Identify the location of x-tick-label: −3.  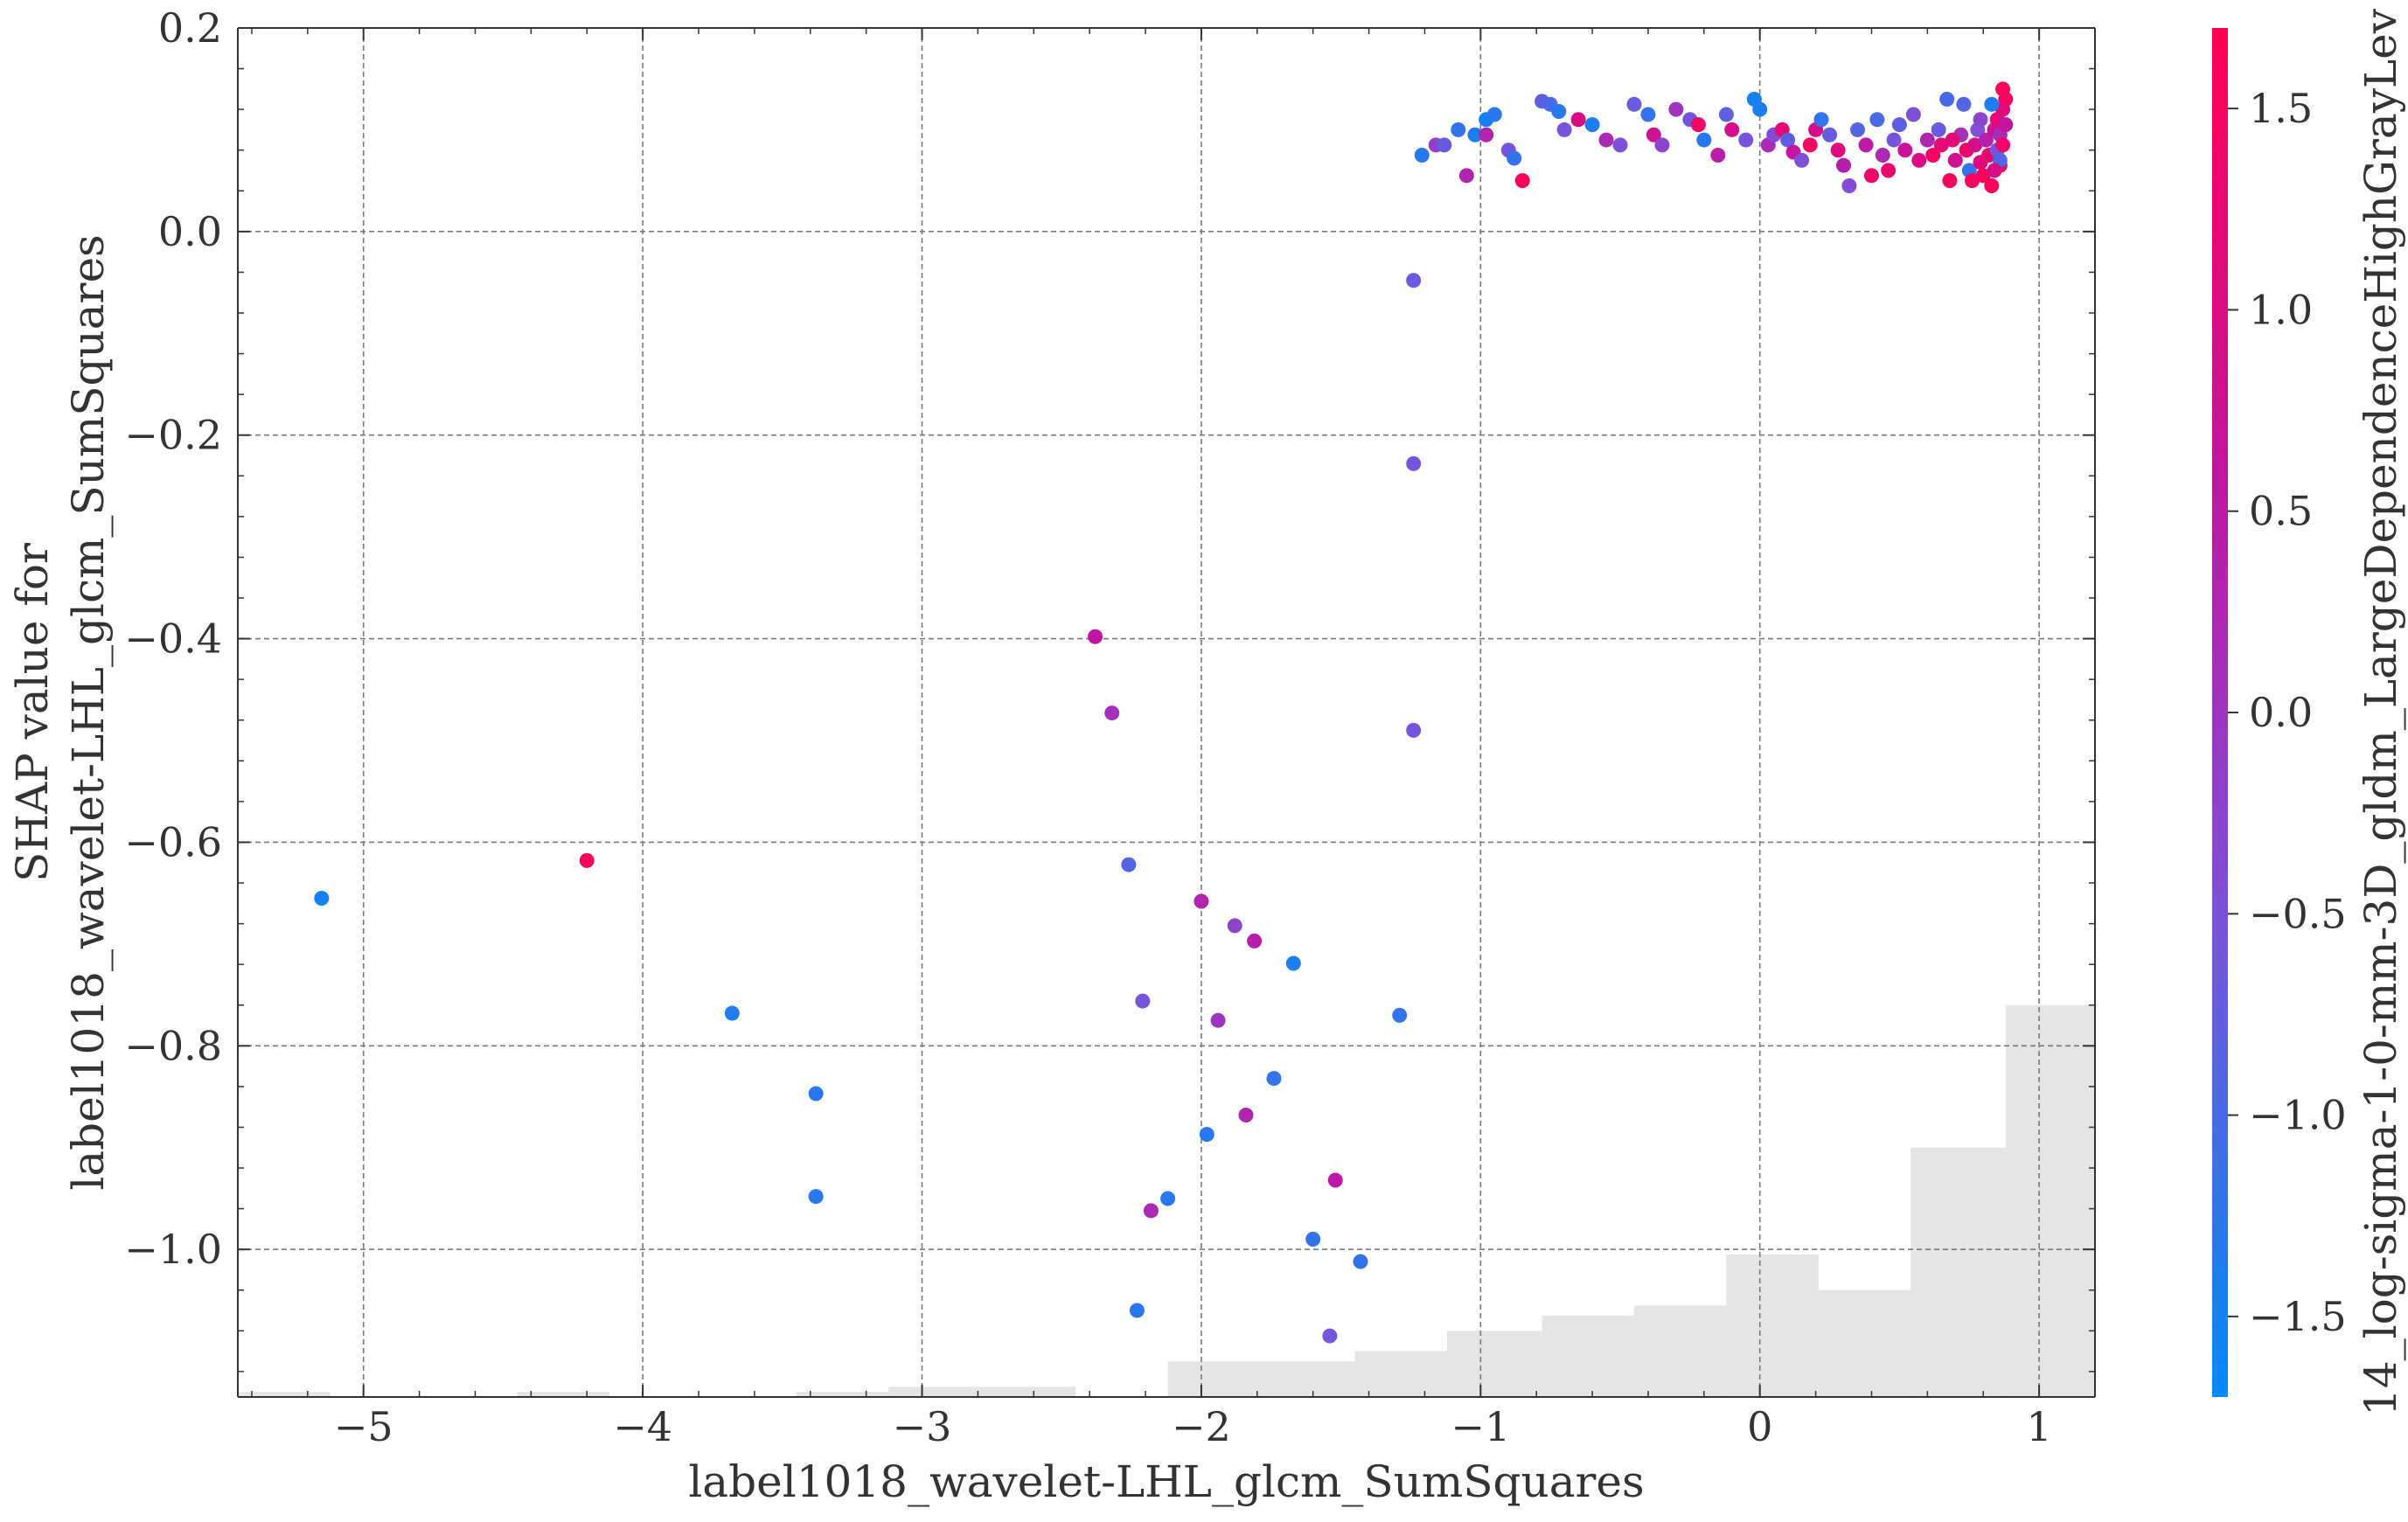
(922, 1426).